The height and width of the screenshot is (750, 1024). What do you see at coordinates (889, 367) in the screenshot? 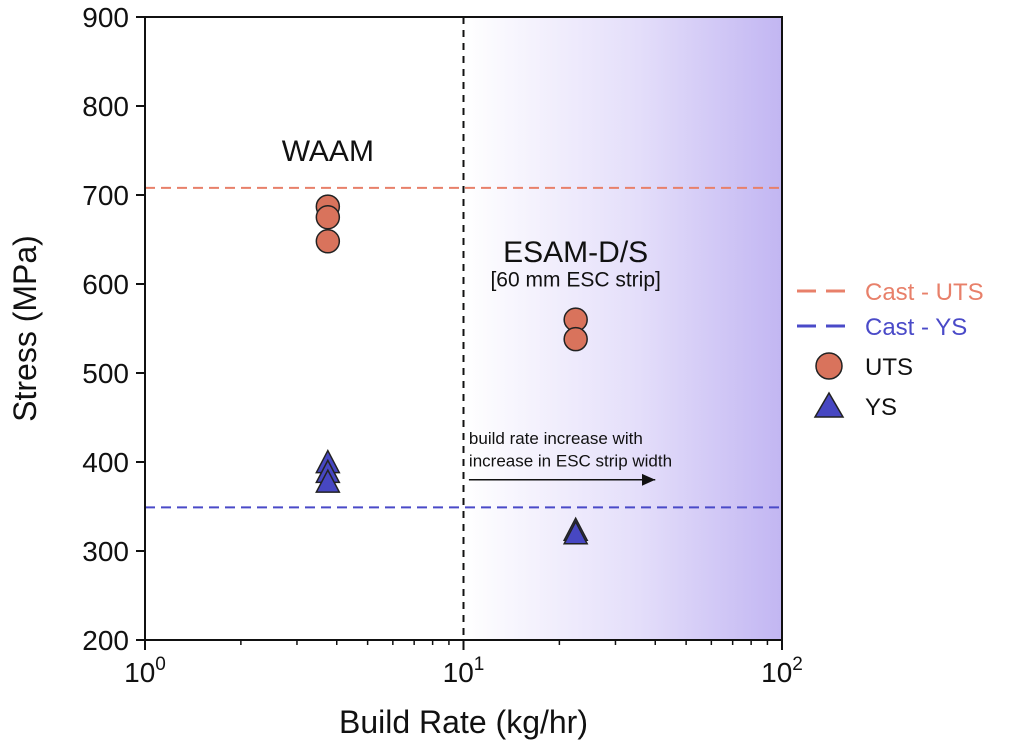
I see `legend-label: UTS` at bounding box center [889, 367].